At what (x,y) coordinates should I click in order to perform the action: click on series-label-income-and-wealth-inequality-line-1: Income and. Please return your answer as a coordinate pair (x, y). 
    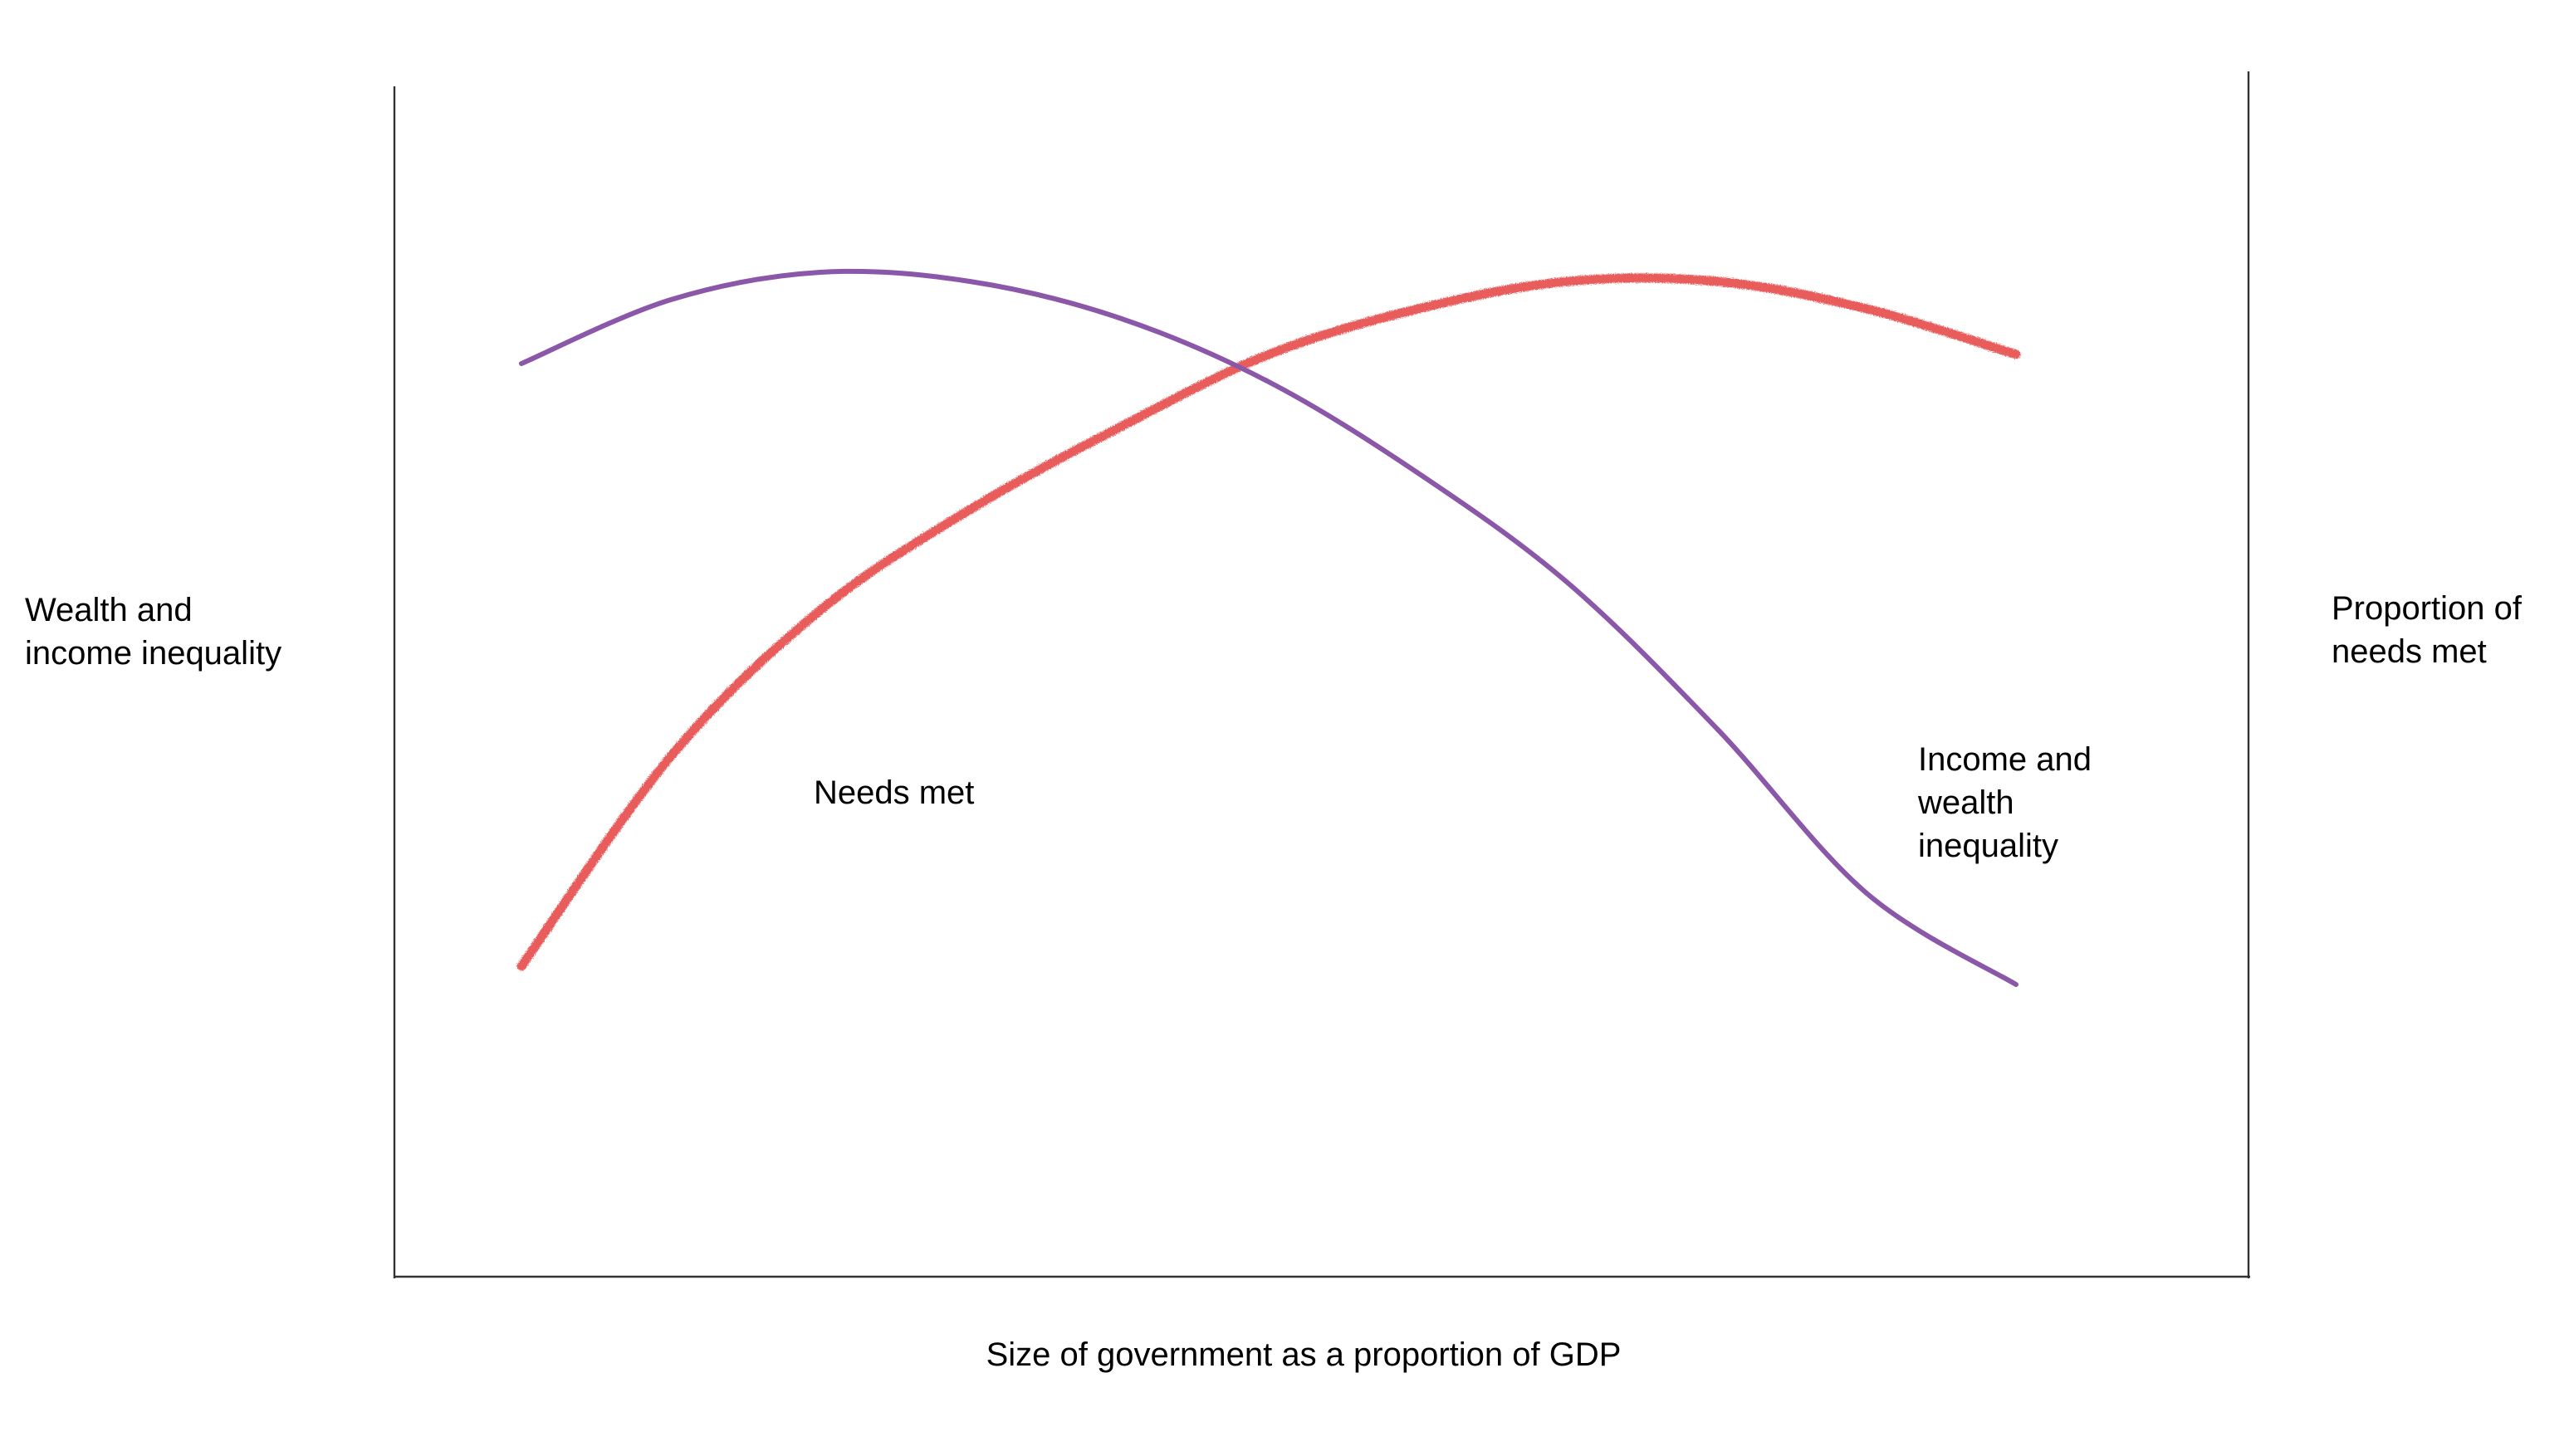
    Looking at the image, I should click on (2005, 759).